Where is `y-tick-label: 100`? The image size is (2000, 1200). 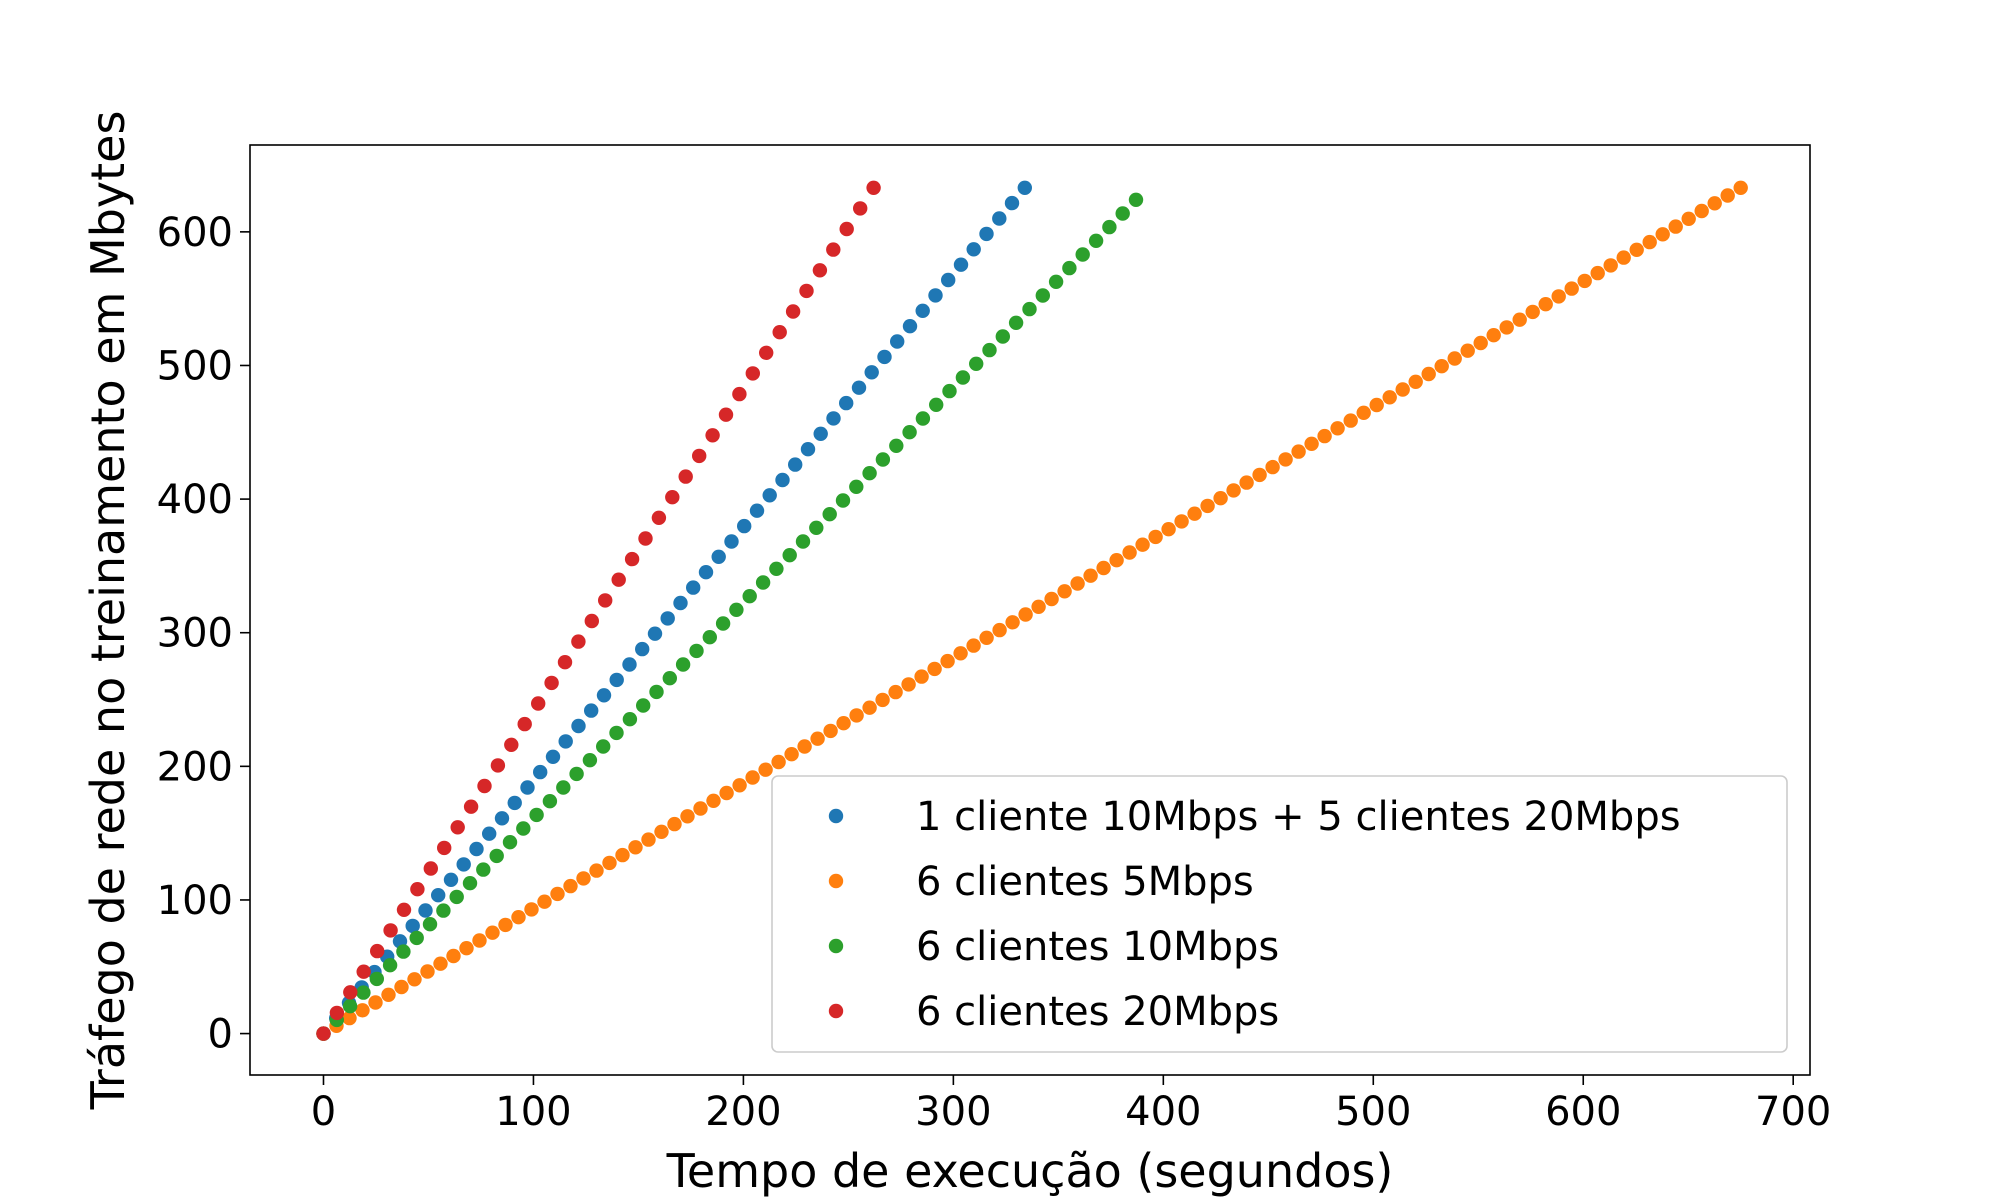 y-tick-label: 100 is located at coordinates (195, 901).